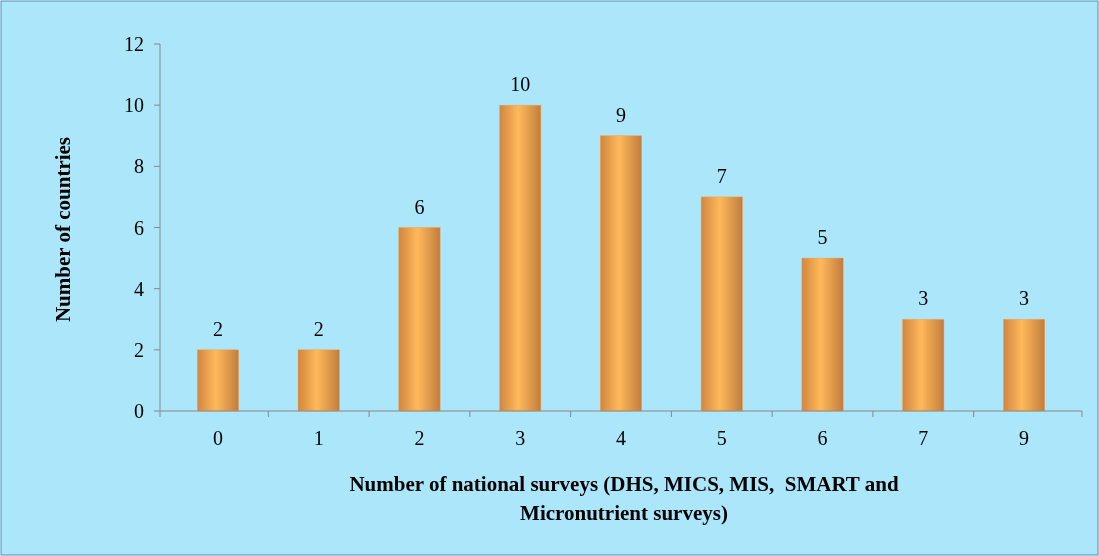 The height and width of the screenshot is (556, 1099). I want to click on data-label: 6, so click(419, 206).